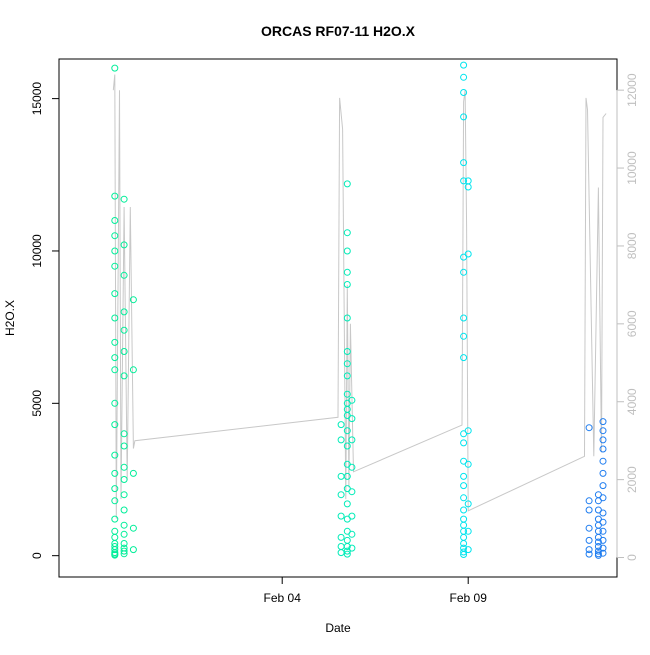 This screenshot has width=650, height=655. Describe the element at coordinates (37, 251) in the screenshot. I see `y-tick-label: 10000` at that location.